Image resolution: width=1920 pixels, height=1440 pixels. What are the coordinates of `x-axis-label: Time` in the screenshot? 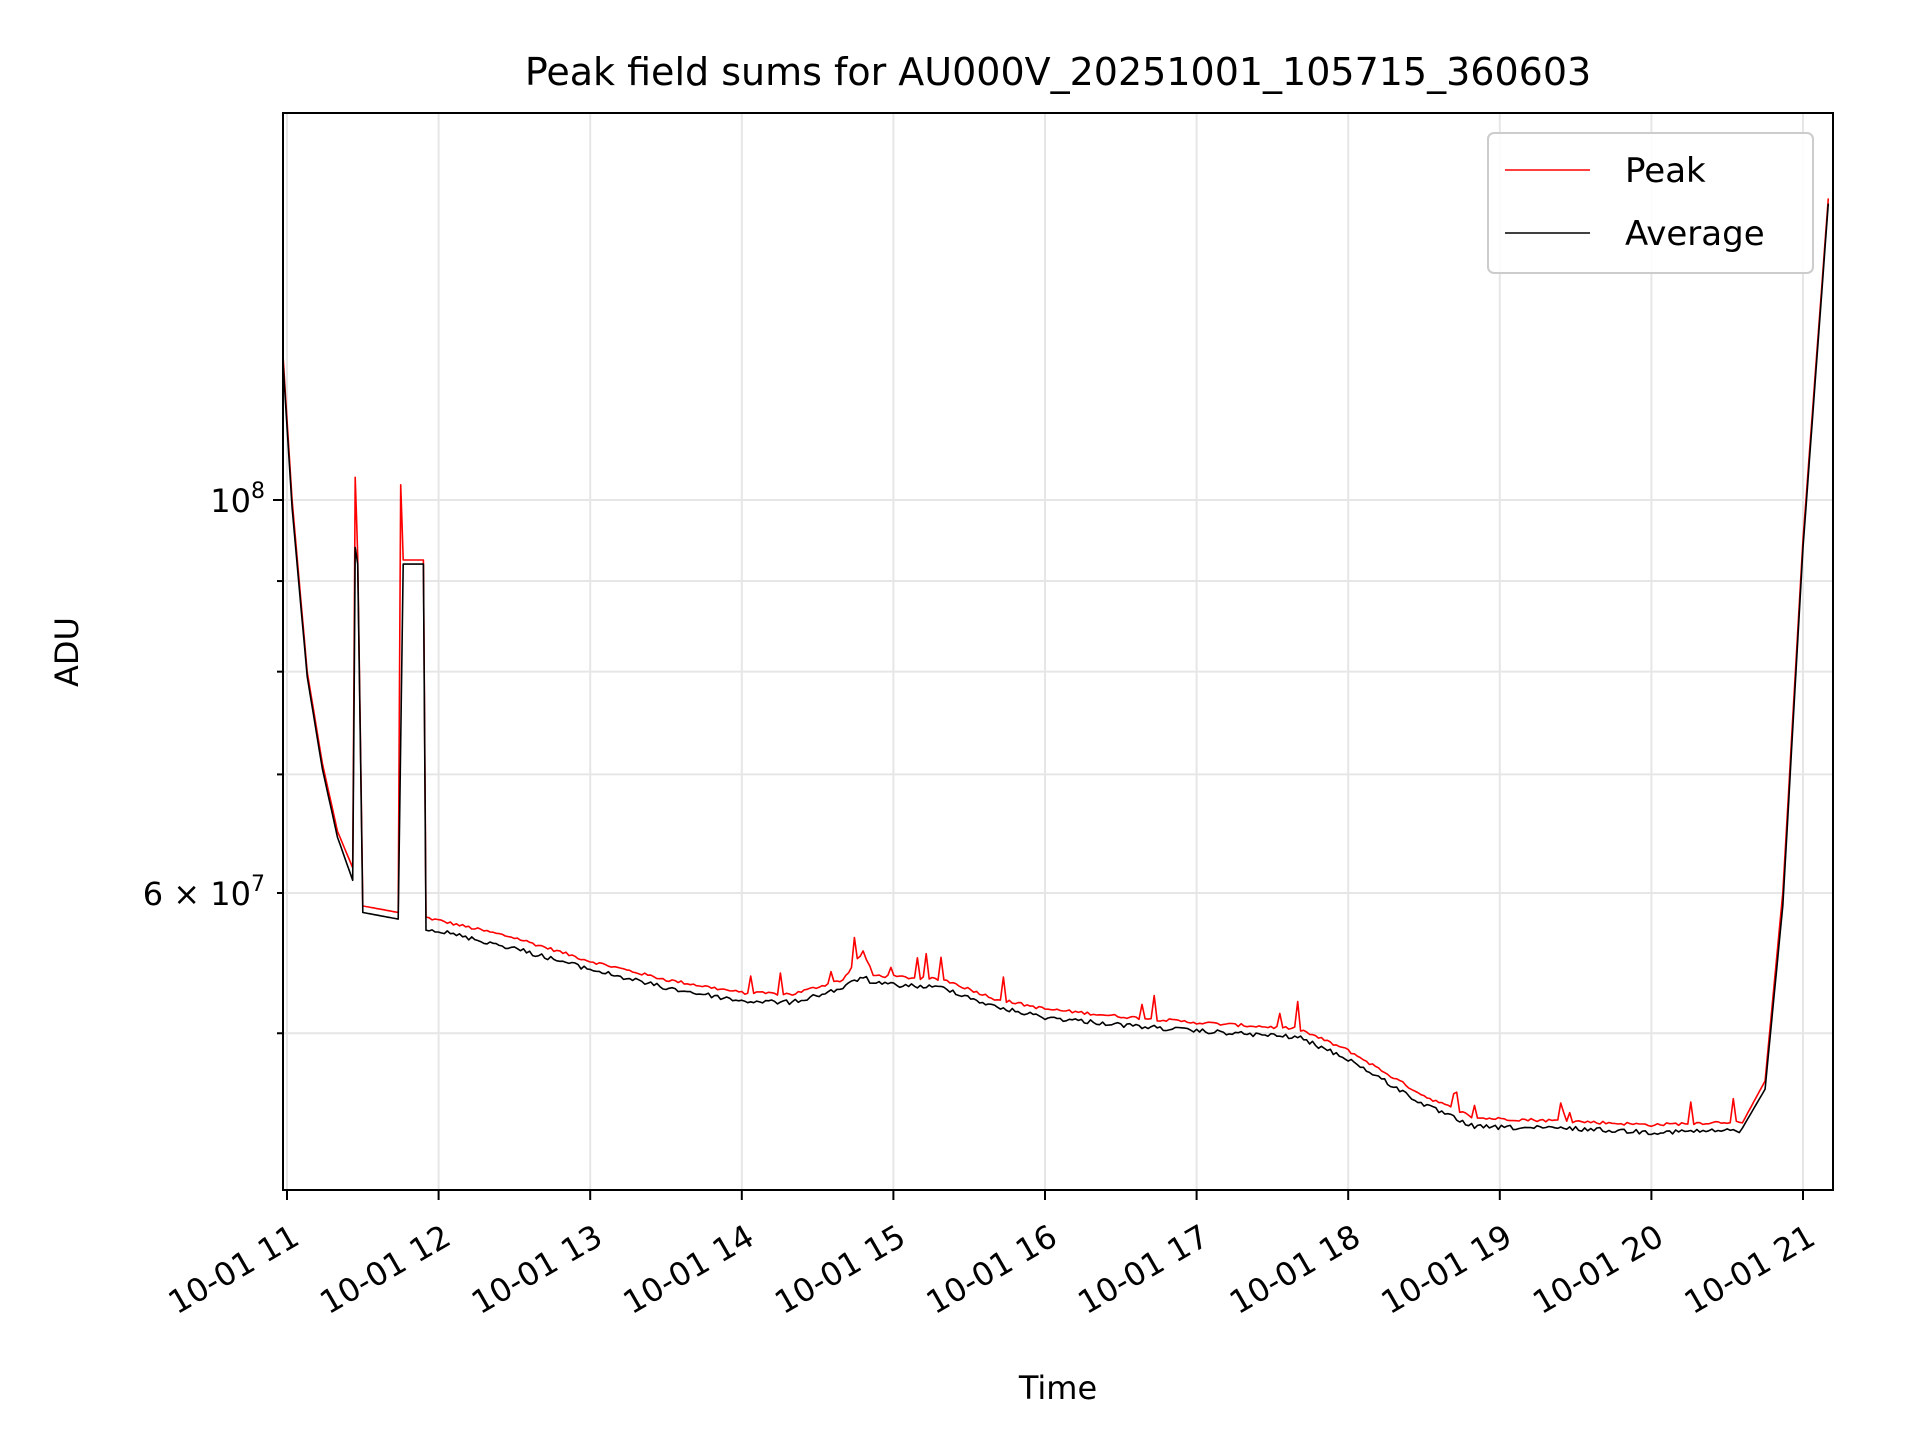 It's located at (1057, 1388).